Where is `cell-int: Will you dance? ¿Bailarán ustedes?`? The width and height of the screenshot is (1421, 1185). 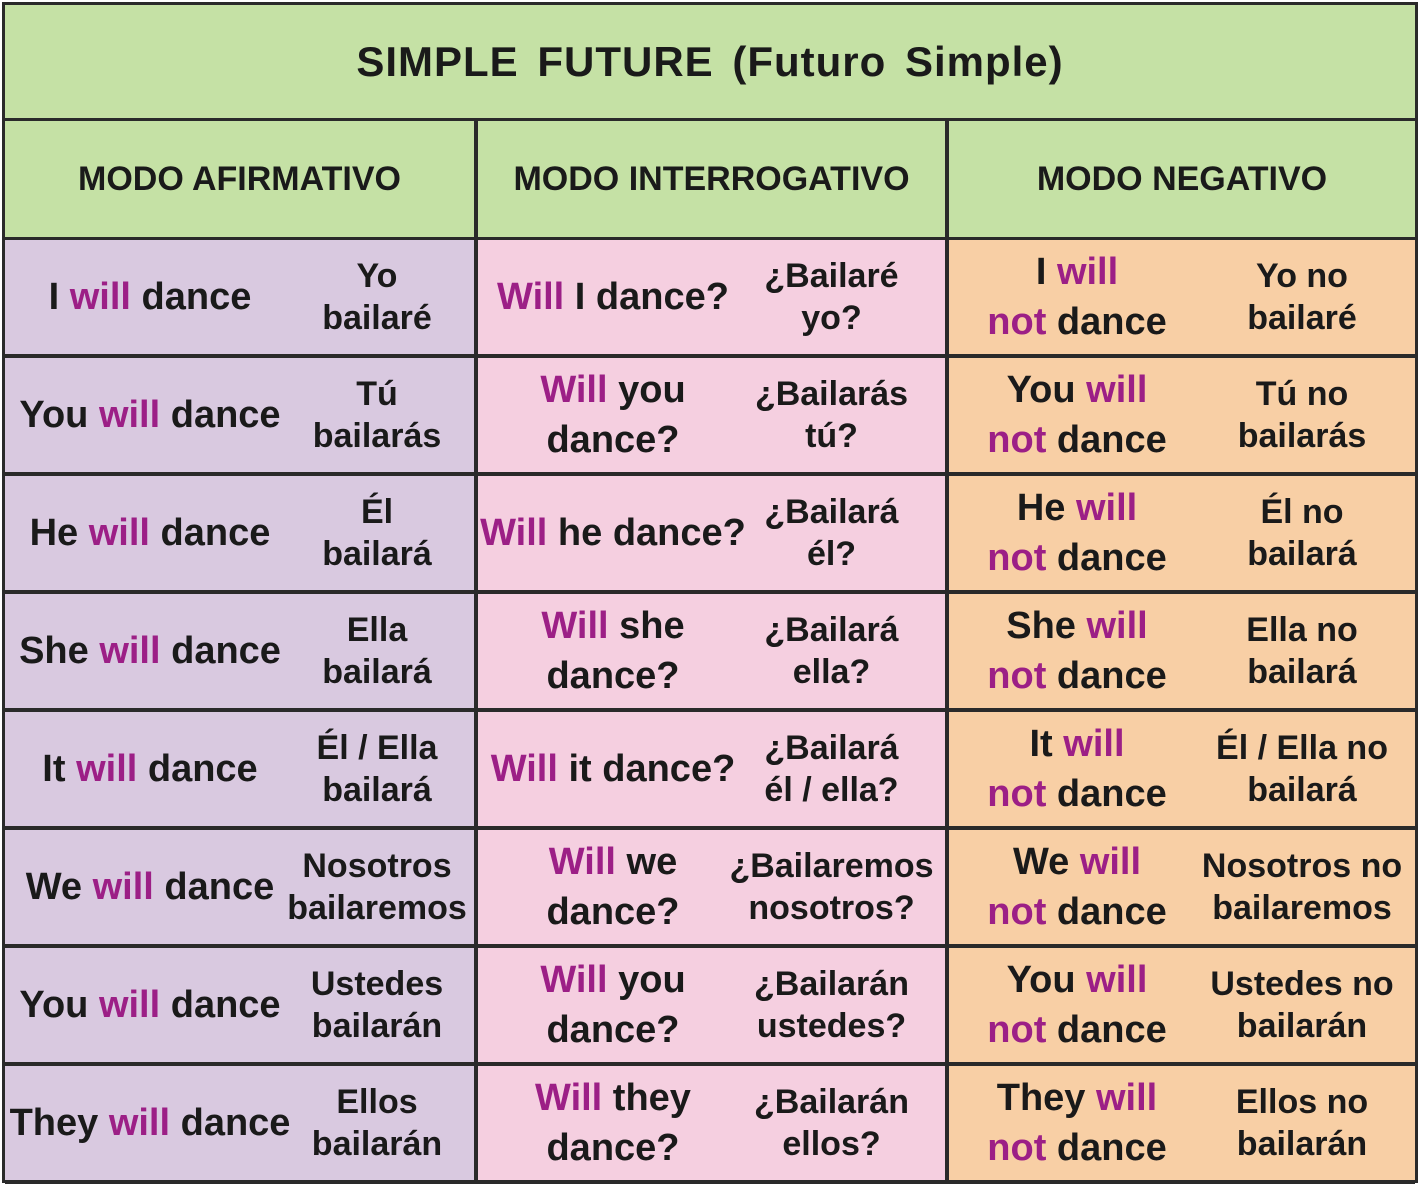
cell-int: Will you dance? ¿Bailarán ustedes? is located at coordinates (711, 1005).